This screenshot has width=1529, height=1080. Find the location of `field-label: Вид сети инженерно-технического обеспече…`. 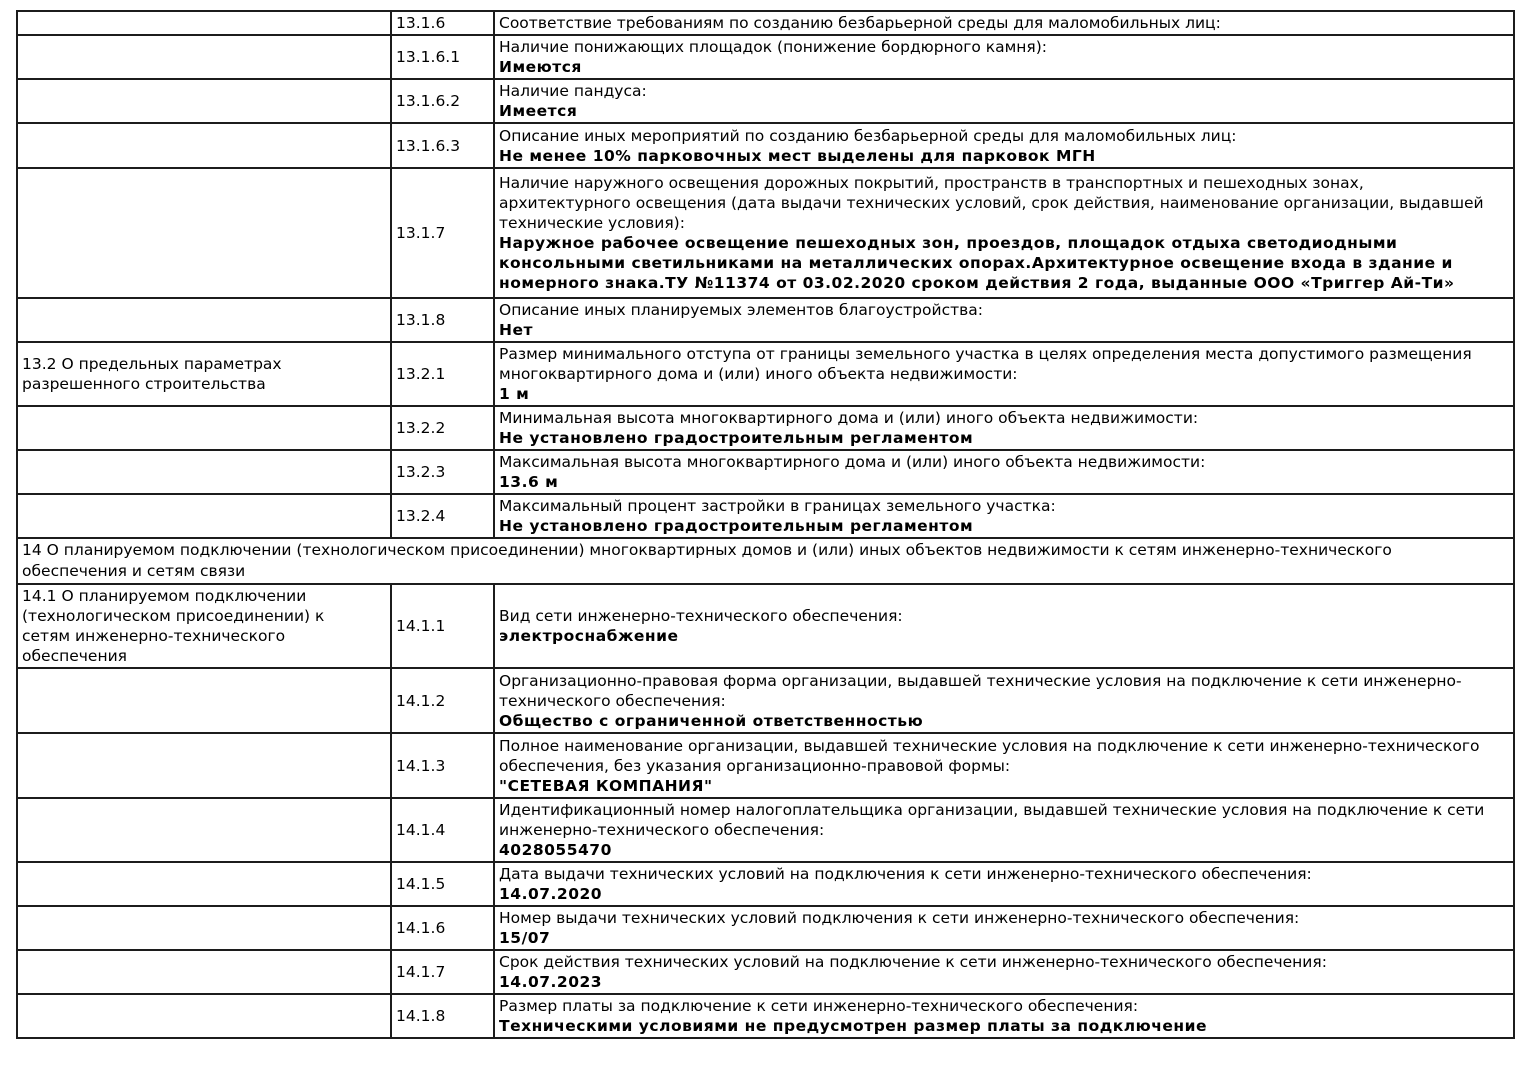

field-label: Вид сети инженерно-технического обеспече… is located at coordinates (701, 616).